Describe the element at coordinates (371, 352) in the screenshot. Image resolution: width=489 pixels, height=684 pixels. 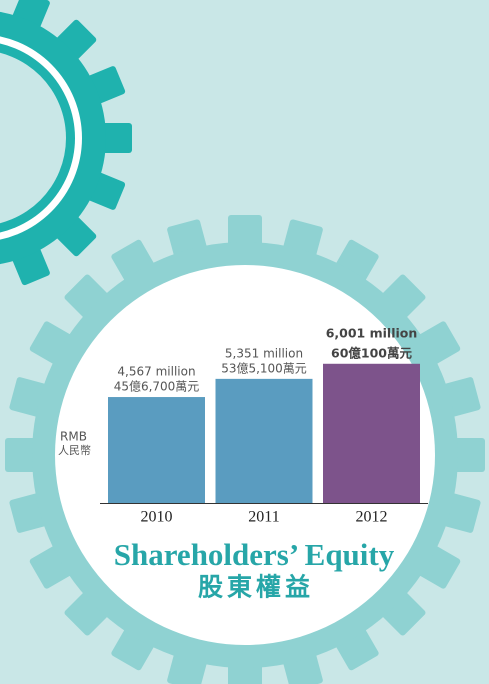
I see `value-label-zh: 60億100萬元` at that location.